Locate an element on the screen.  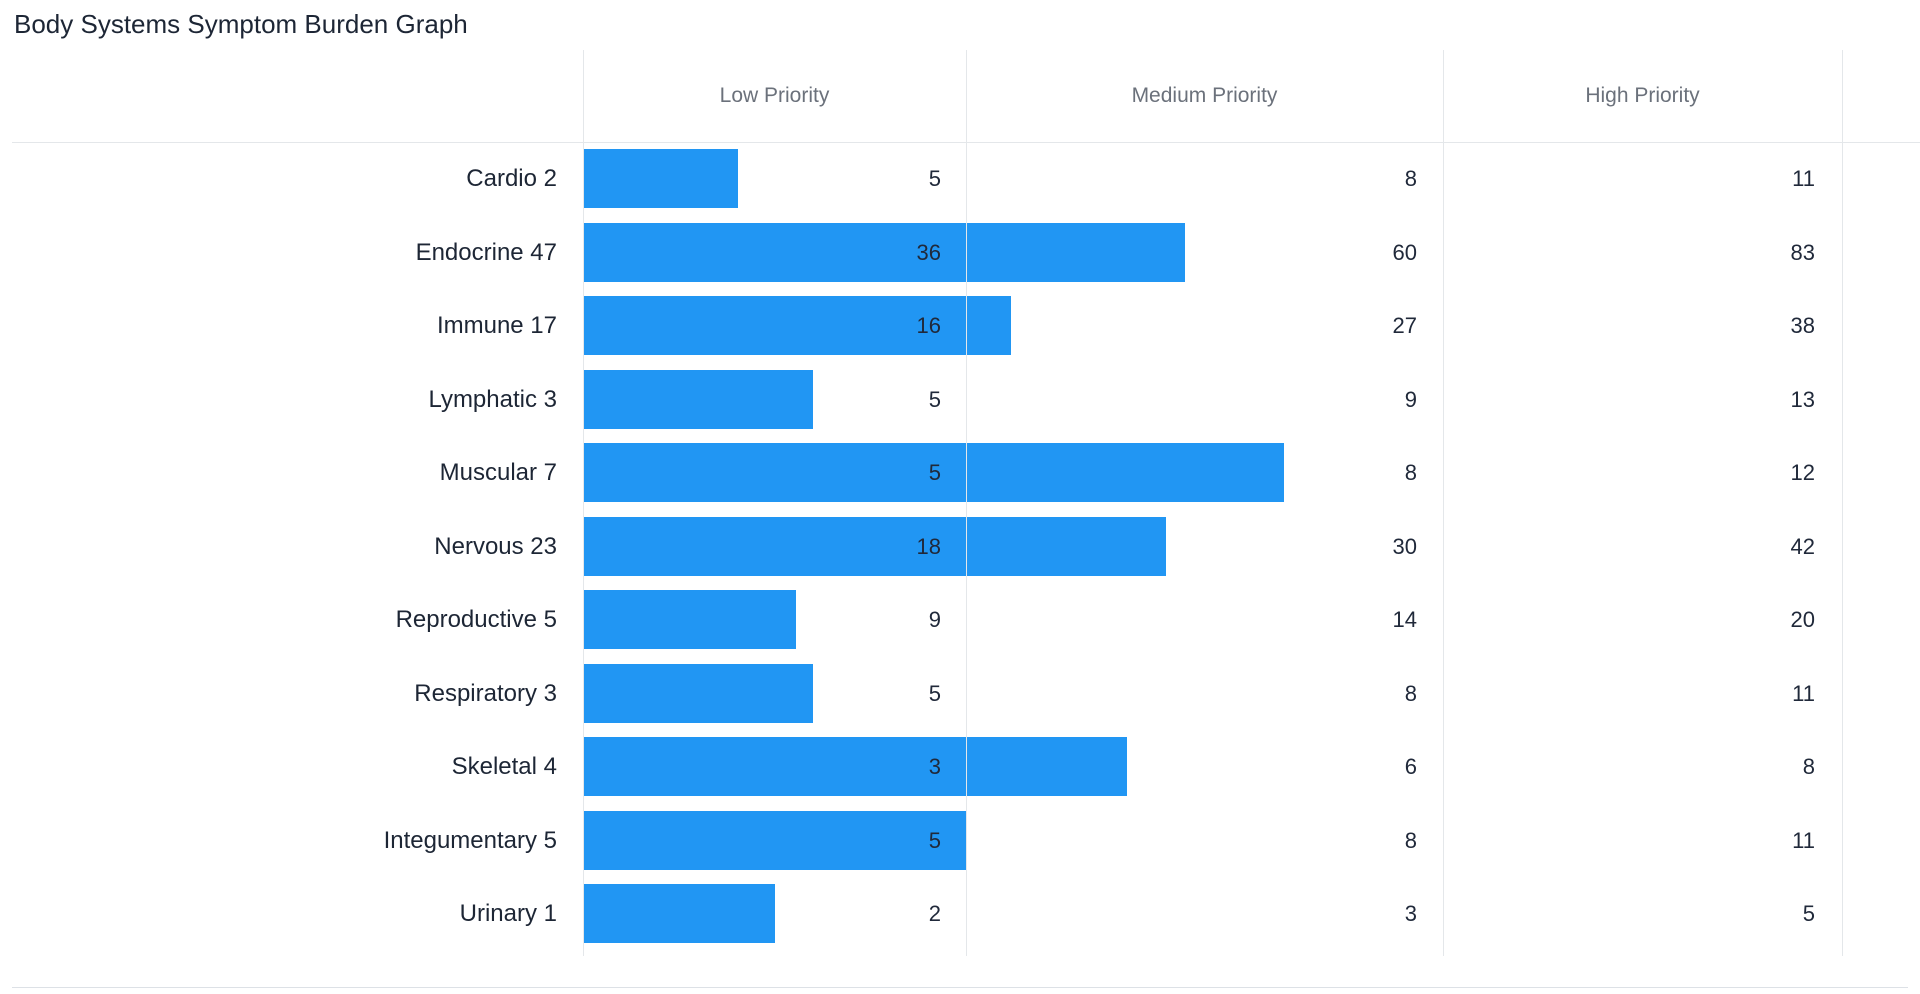
high-value: 12 is located at coordinates (1802, 472).